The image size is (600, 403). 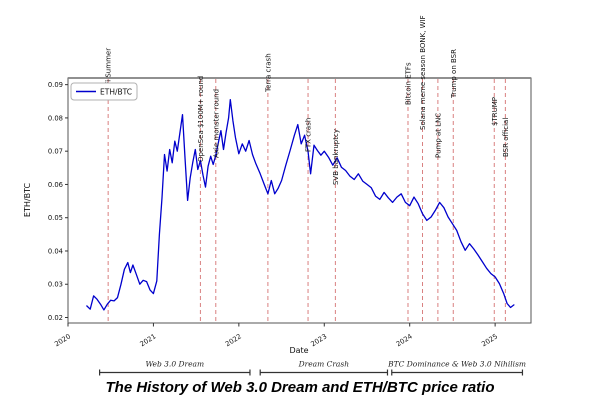 I want to click on event-label: BSR official, so click(x=506, y=137).